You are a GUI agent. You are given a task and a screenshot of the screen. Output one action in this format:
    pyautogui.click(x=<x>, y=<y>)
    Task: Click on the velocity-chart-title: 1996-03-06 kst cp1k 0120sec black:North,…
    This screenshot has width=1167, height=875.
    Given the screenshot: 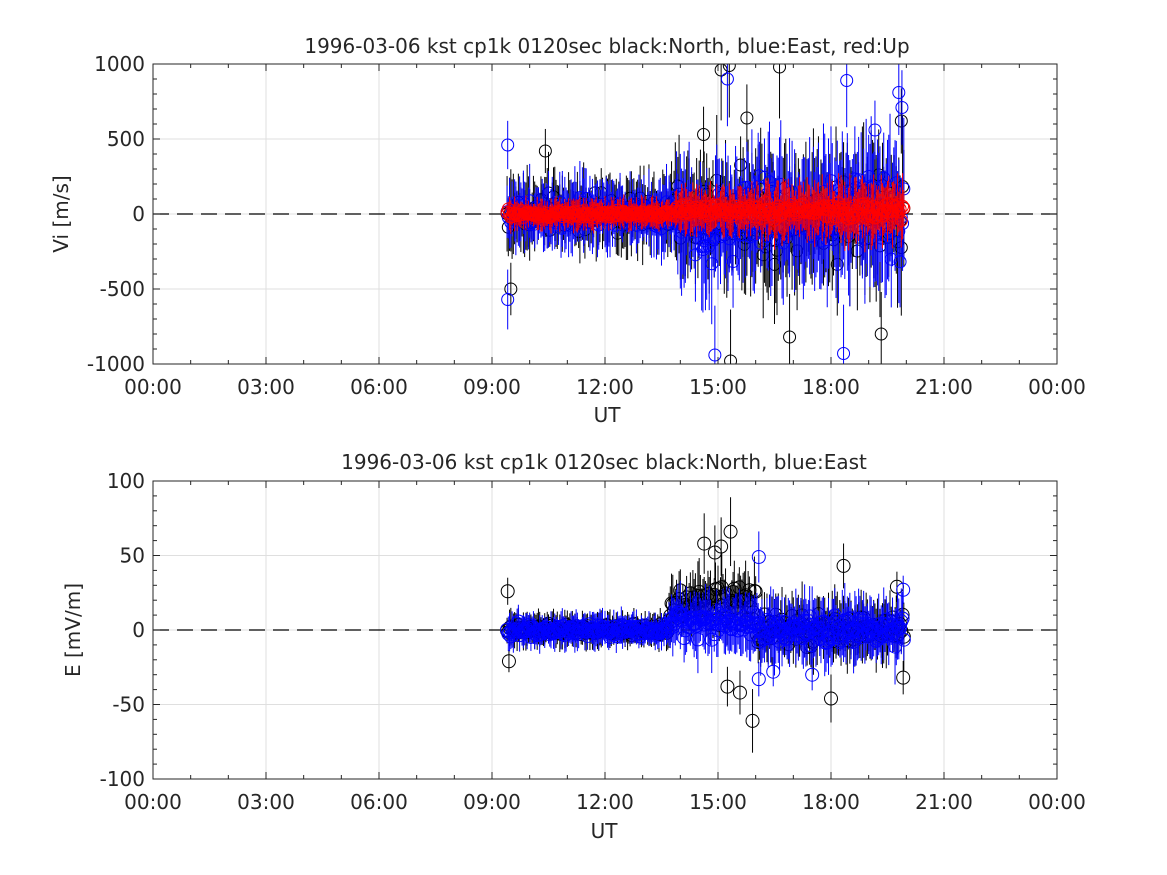 What is the action you would take?
    pyautogui.click(x=606, y=46)
    